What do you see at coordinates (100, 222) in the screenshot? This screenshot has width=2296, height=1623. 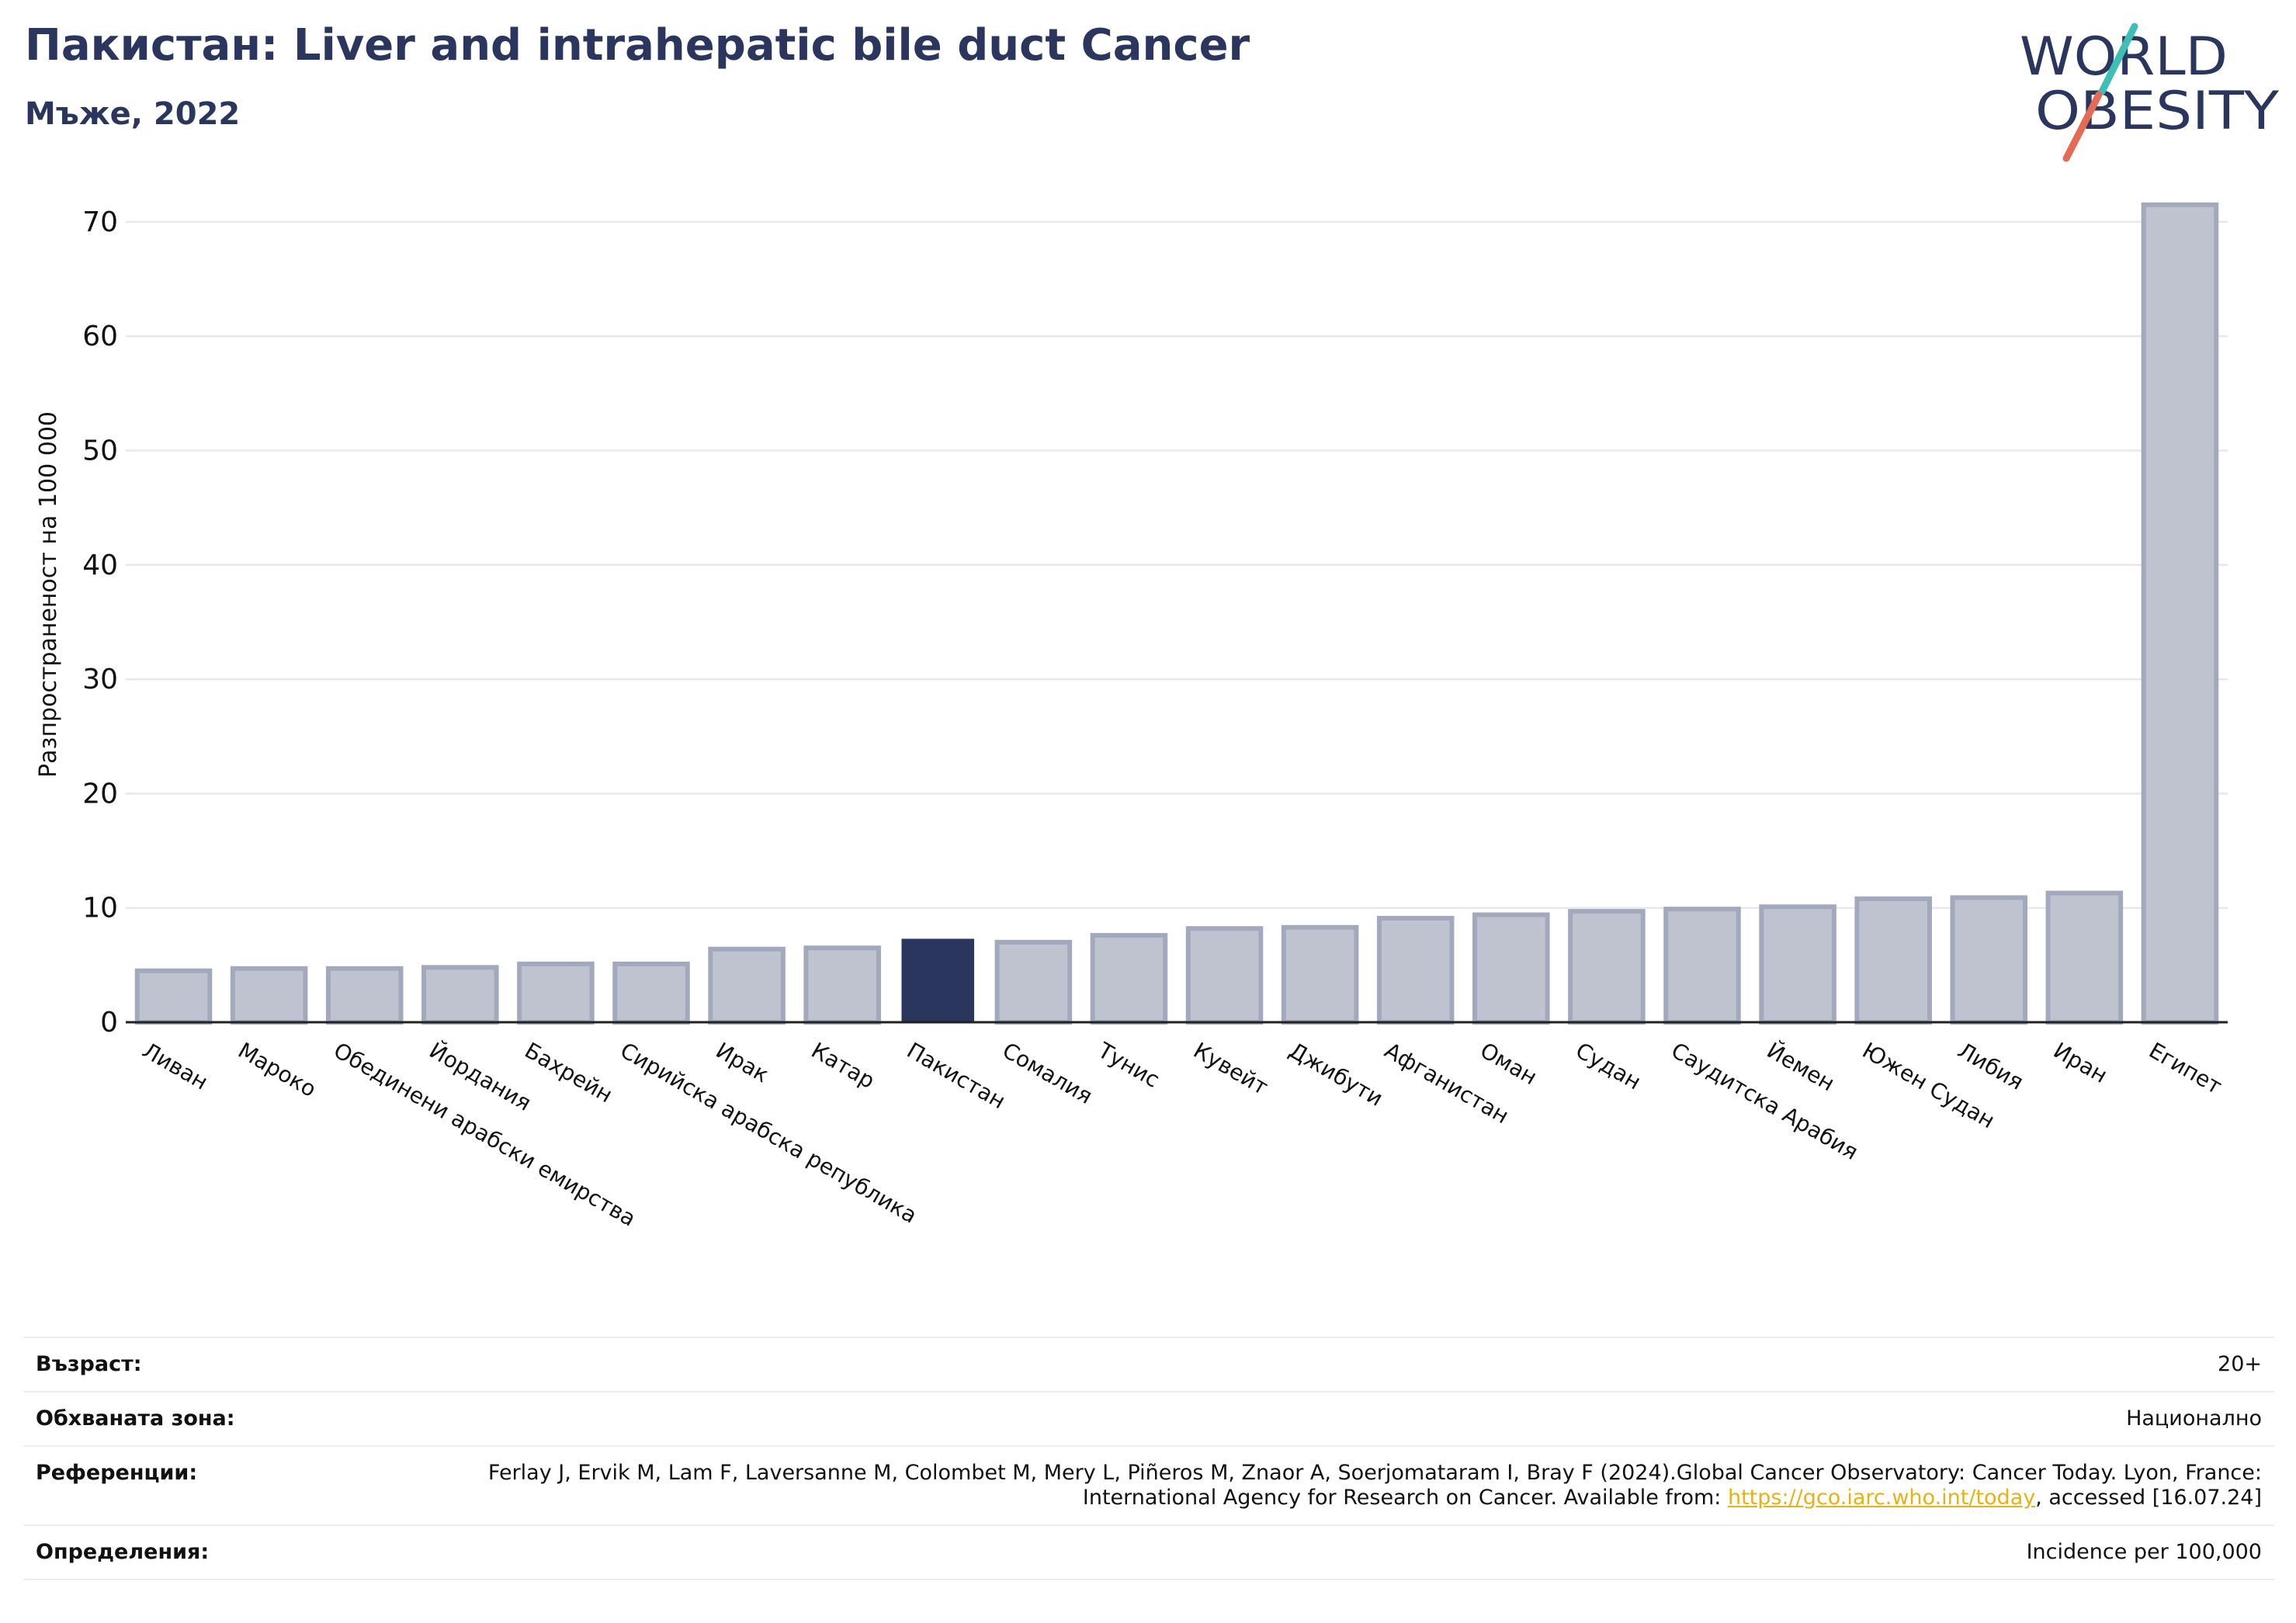 I see `y-tick-label-7: 70` at bounding box center [100, 222].